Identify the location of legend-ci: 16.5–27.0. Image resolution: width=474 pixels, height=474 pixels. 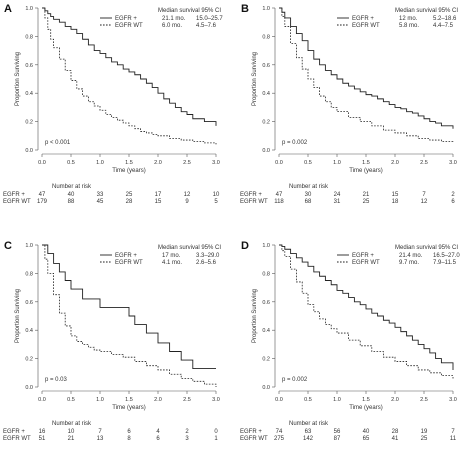
(446, 256).